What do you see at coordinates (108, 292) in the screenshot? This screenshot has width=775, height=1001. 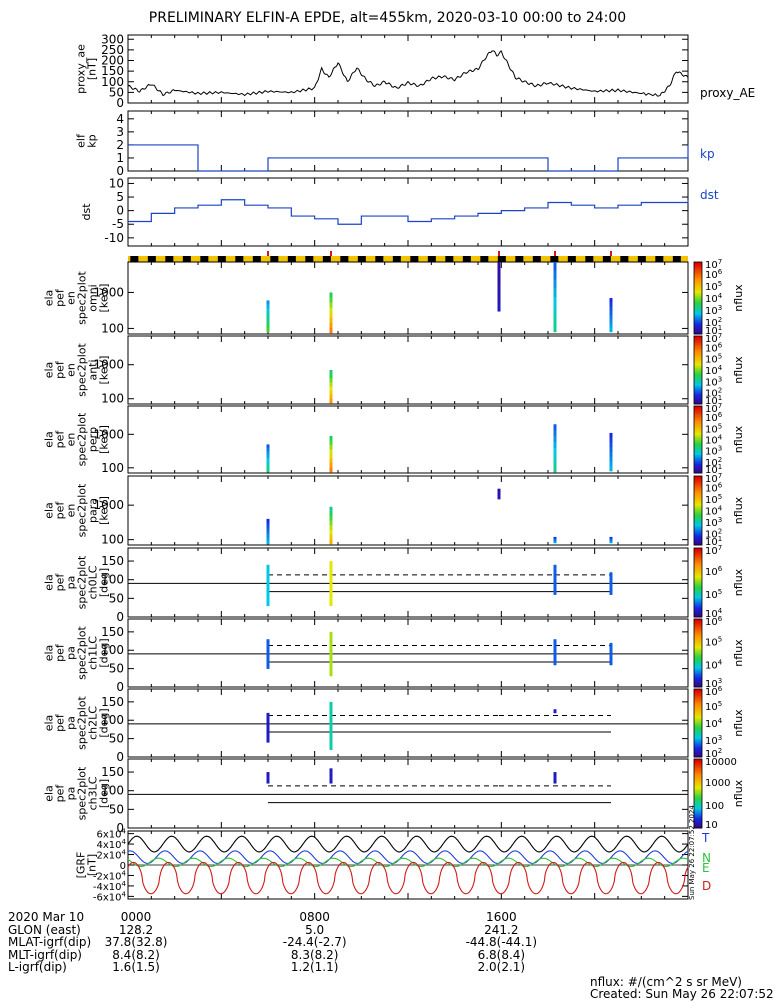 I see `omni-ytick-label: 1000` at bounding box center [108, 292].